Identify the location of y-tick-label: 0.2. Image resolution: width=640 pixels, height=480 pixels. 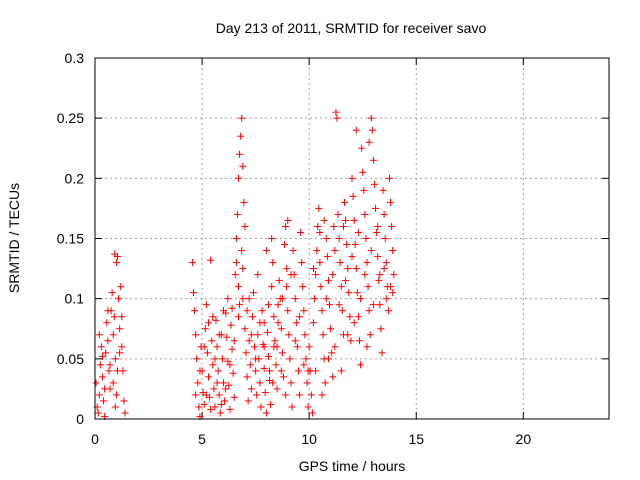
(75, 178).